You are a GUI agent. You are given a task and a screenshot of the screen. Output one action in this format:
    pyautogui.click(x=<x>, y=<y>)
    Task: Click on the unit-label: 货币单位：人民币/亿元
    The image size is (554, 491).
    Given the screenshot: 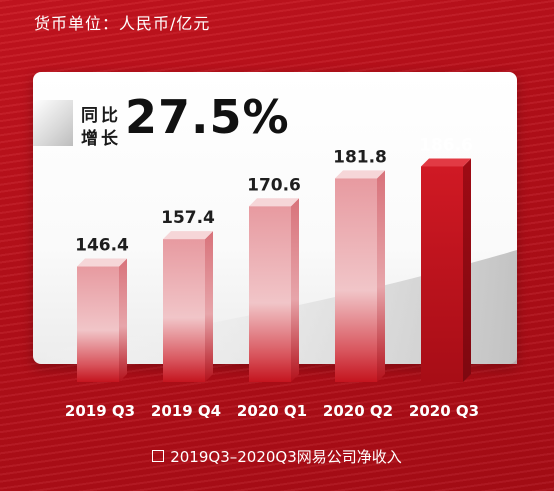 What is the action you would take?
    pyautogui.click(x=122, y=23)
    